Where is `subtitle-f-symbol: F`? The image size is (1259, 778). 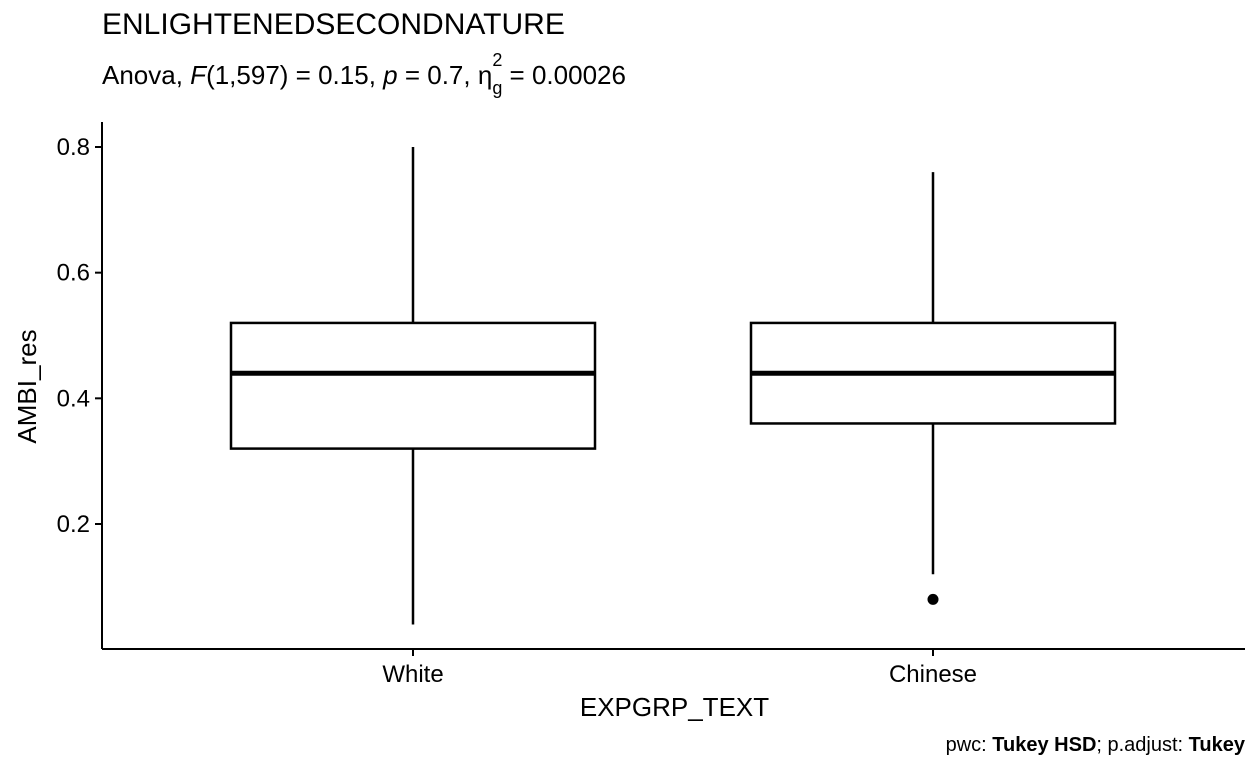
subtitle-f-symbol: F is located at coordinates (198, 75).